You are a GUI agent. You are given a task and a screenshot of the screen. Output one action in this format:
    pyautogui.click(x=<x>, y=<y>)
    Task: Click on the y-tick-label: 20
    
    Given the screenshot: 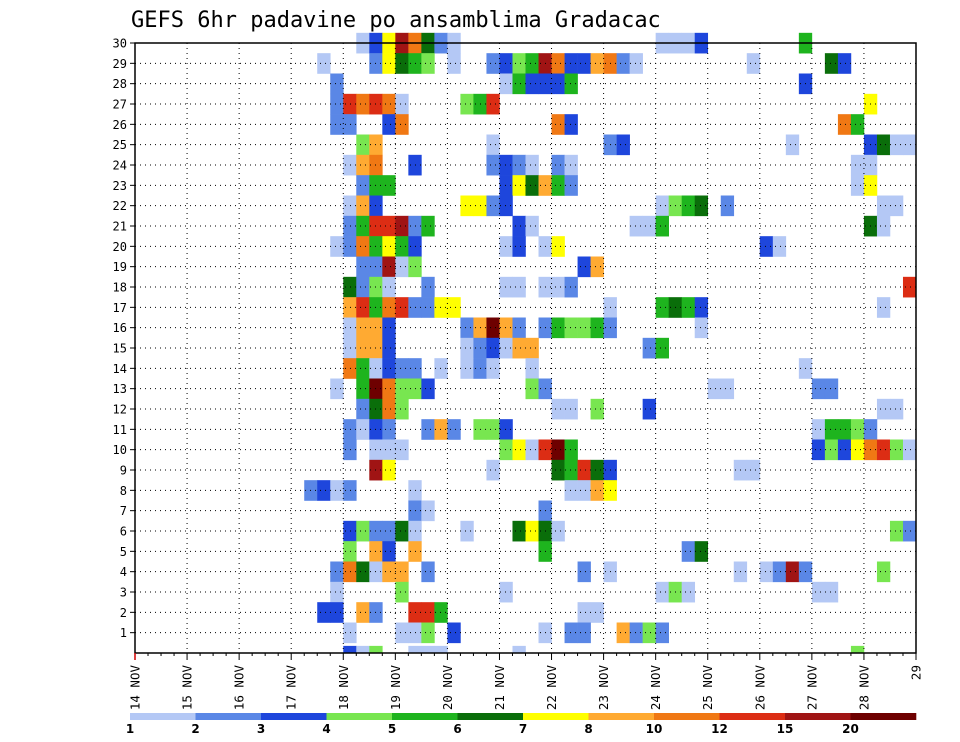 What is the action you would take?
    pyautogui.click(x=120, y=247)
    